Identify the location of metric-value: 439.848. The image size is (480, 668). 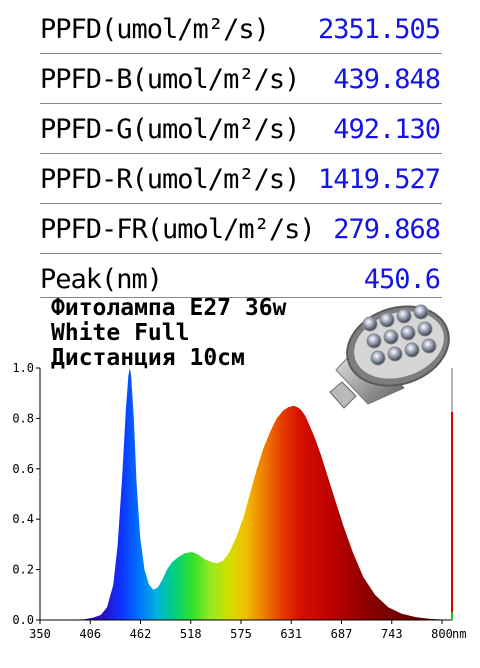
(387, 79).